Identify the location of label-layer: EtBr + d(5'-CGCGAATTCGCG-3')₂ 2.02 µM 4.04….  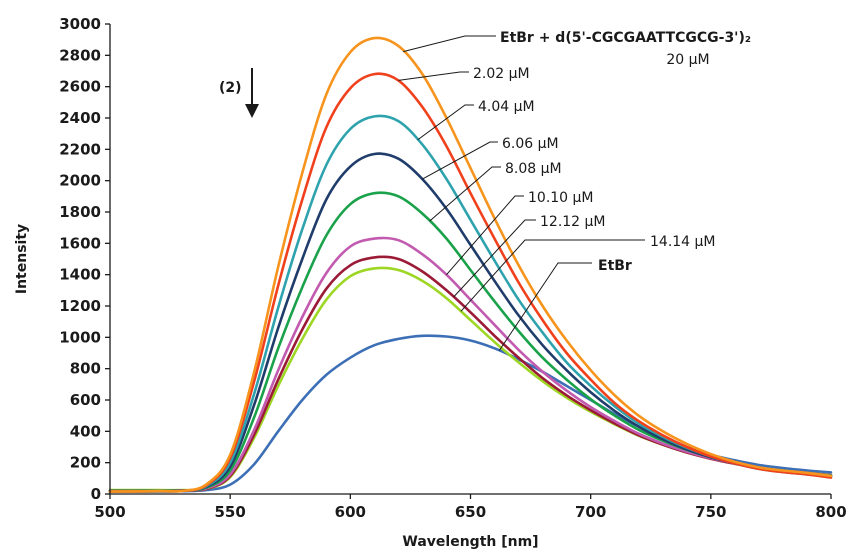
(612, 152).